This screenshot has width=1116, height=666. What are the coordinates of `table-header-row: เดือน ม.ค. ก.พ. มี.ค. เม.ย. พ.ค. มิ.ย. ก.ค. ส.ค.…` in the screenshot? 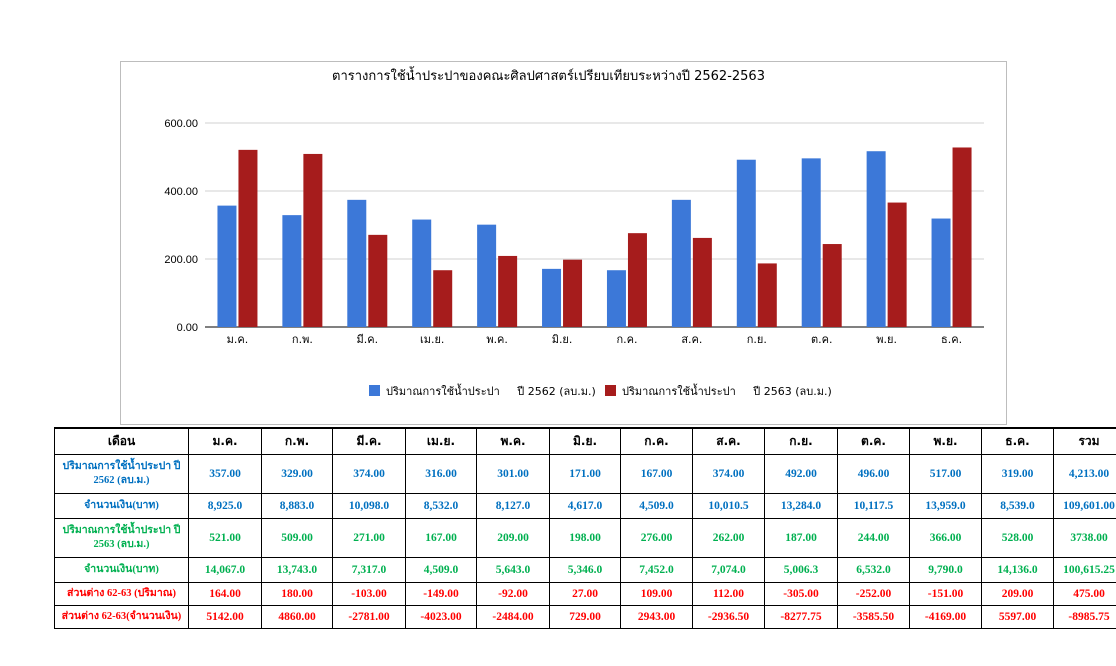 It's located at (585, 441).